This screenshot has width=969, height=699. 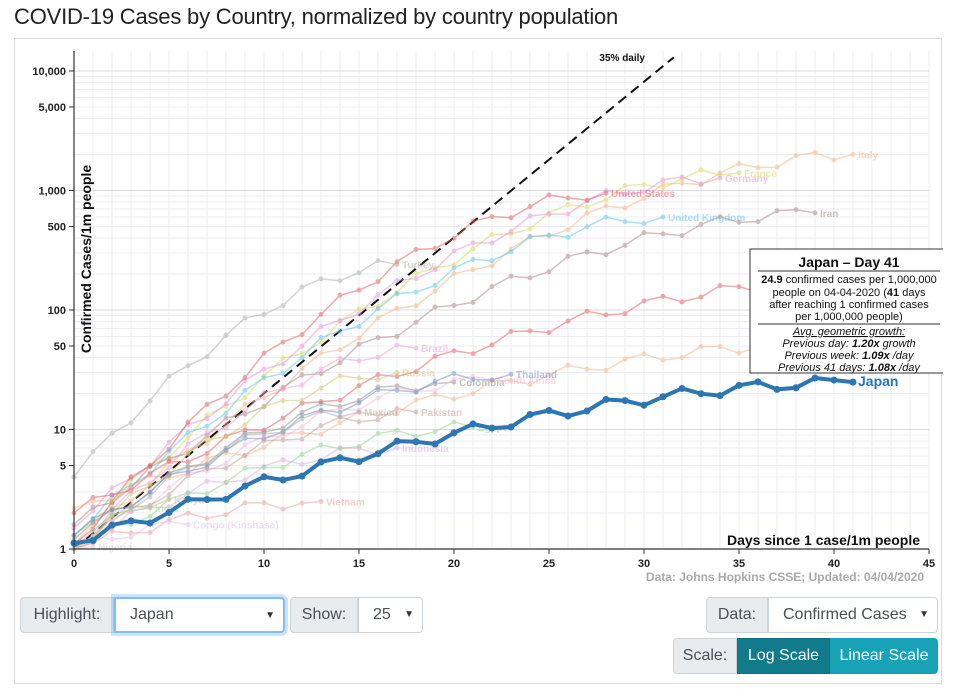 I want to click on series-label: United States, so click(x=643, y=194).